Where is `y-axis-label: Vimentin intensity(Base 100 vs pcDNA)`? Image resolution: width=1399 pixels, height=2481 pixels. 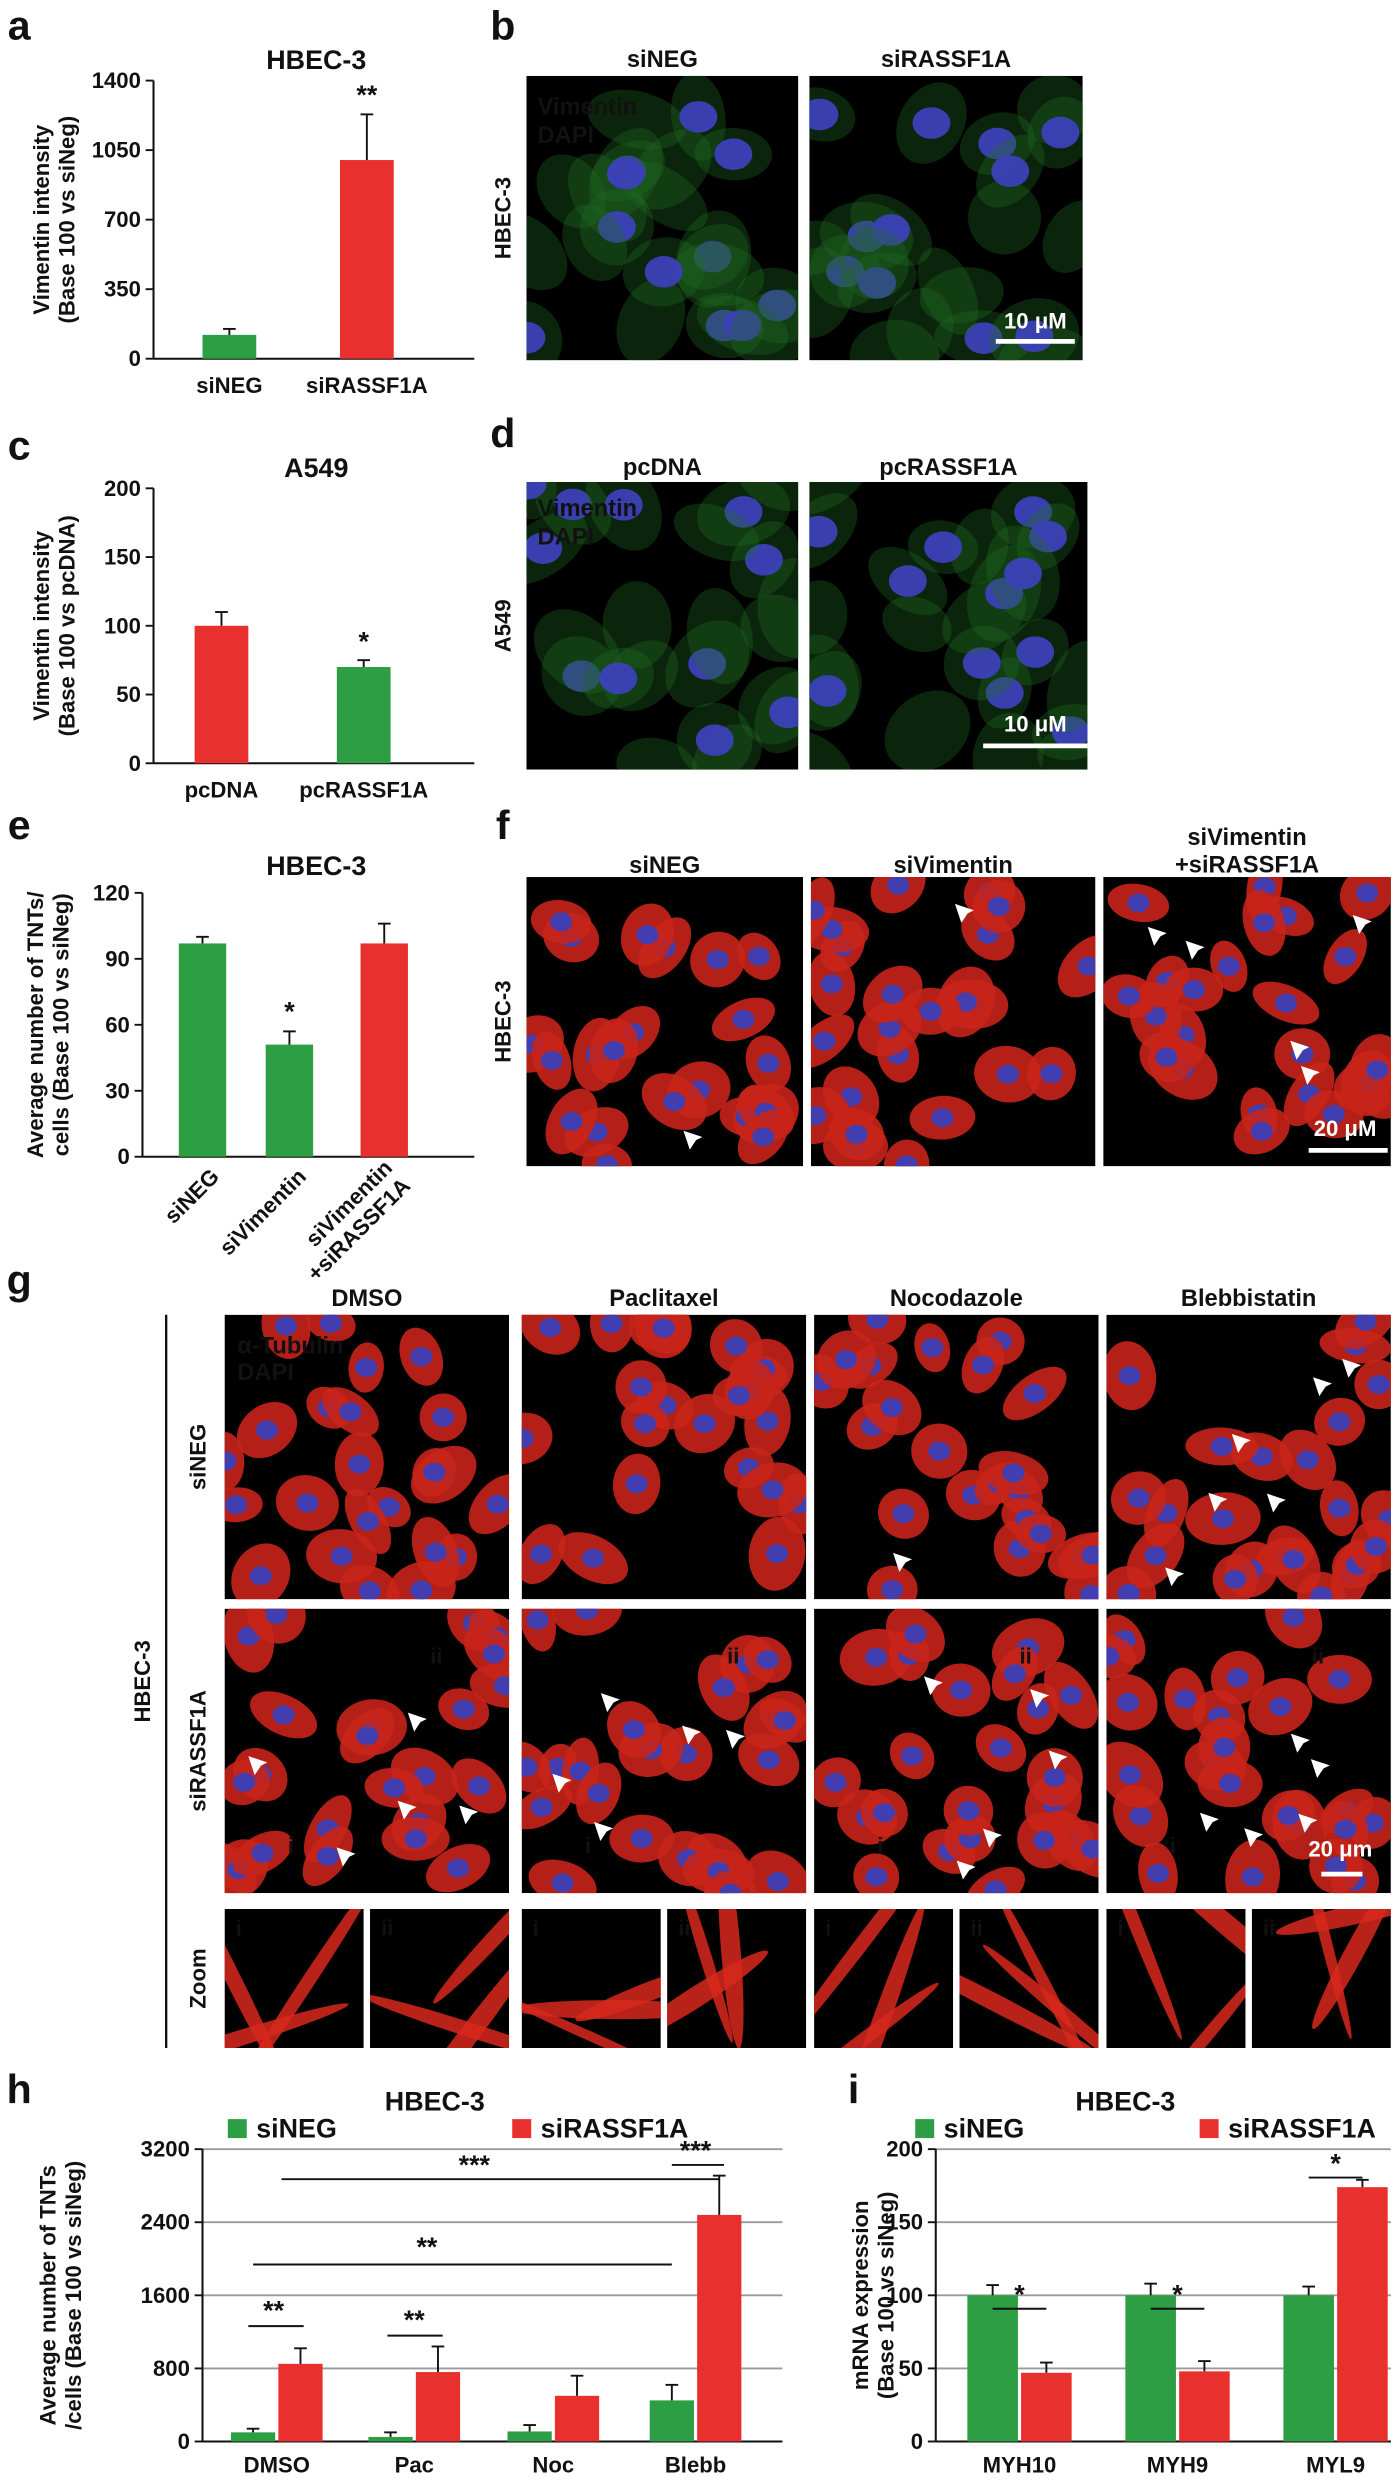 y-axis-label: Vimentin intensity(Base 100 vs pcDNA) is located at coordinates (54, 625).